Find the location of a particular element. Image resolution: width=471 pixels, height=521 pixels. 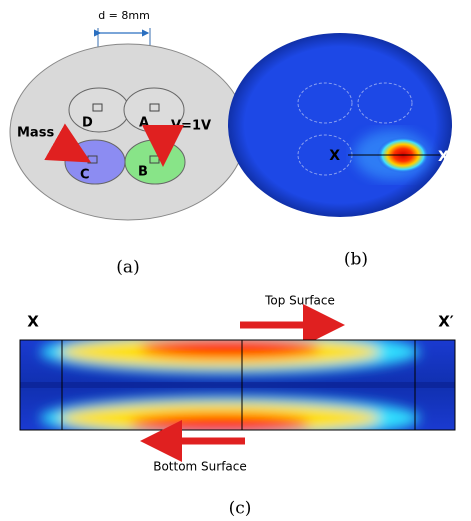

electrode-label: A is located at coordinates (144, 123).